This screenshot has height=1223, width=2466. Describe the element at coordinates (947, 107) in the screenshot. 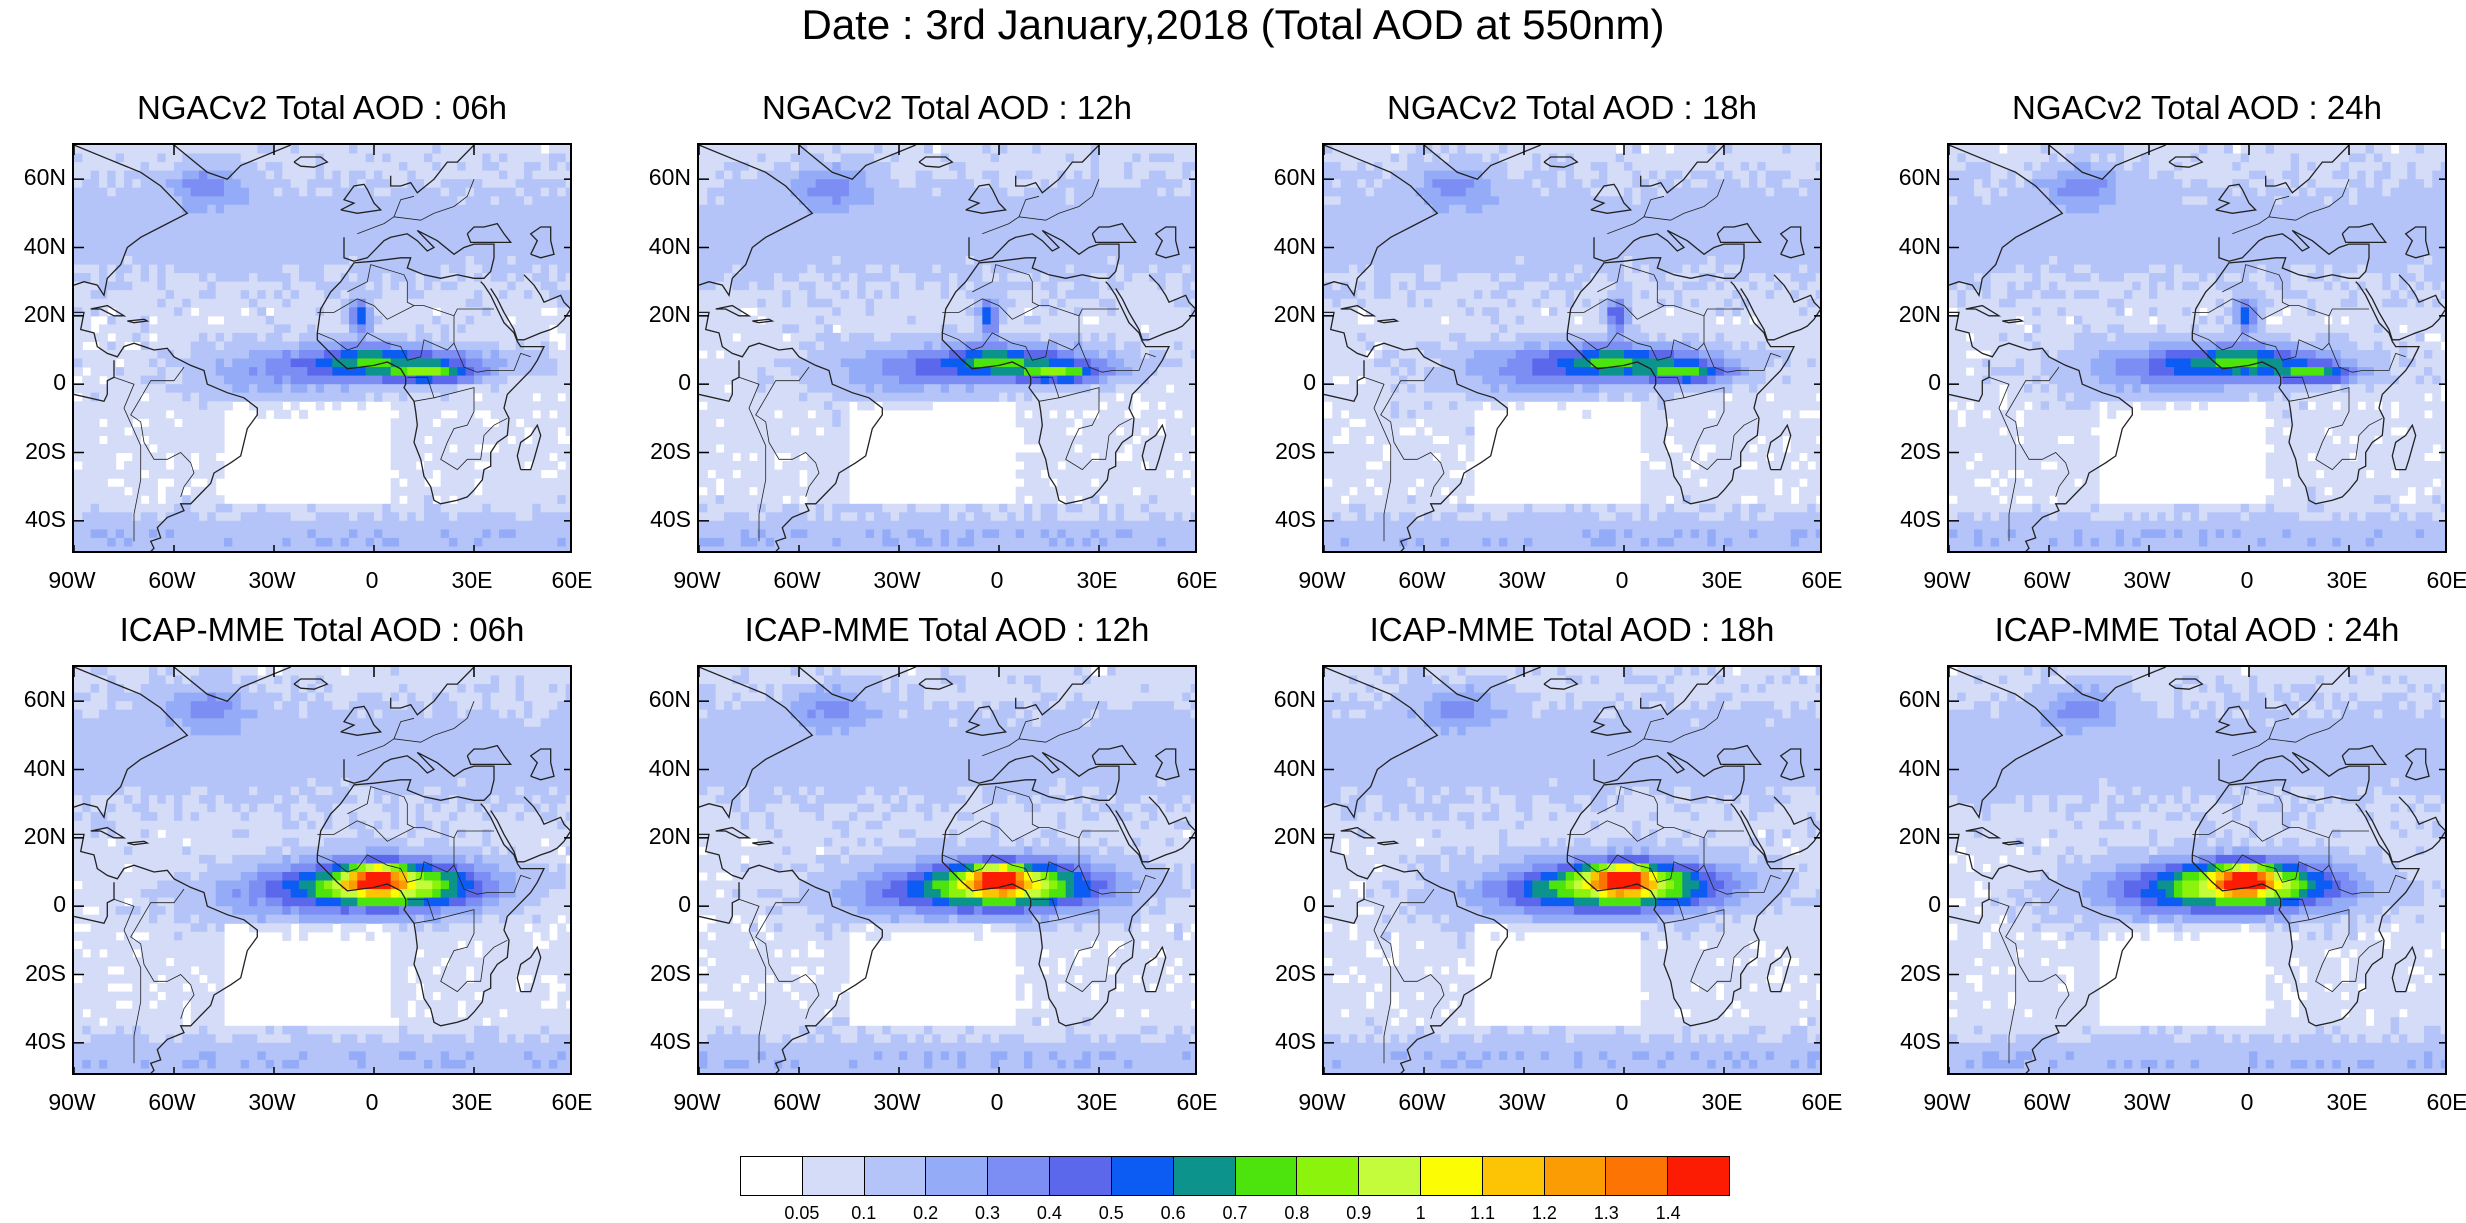

I see `panel-title: NGACv2 Total AOD : 12h` at that location.